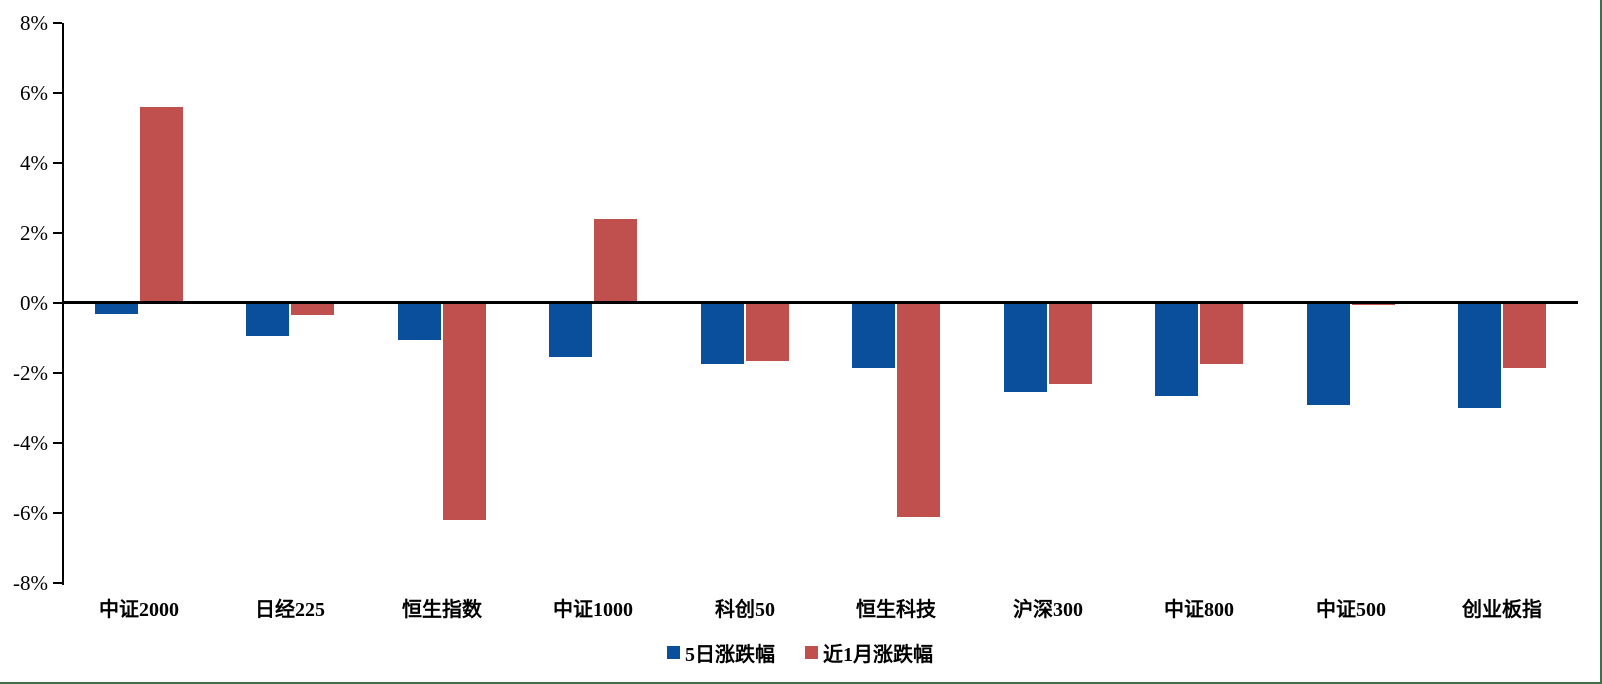 The width and height of the screenshot is (1602, 684). I want to click on legend-item-1month: 近1月涨跌幅, so click(869, 652).